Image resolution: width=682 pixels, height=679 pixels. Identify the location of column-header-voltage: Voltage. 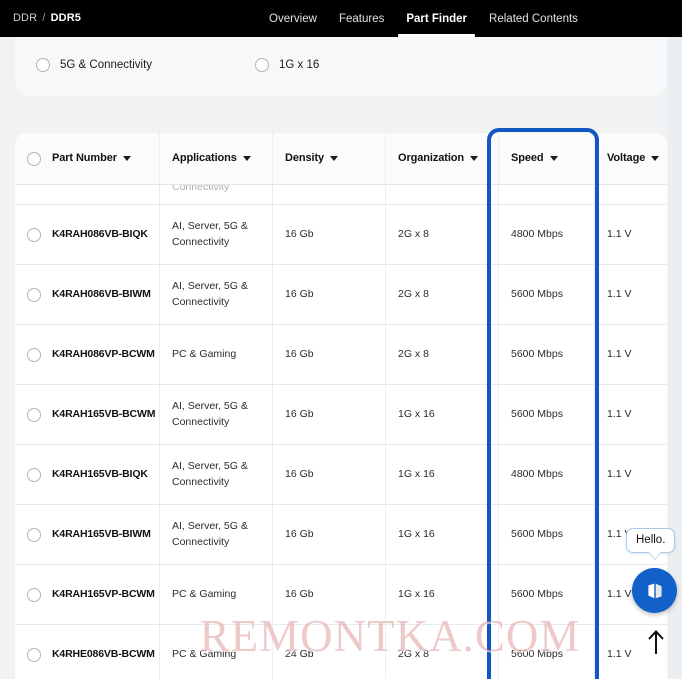
(631, 158).